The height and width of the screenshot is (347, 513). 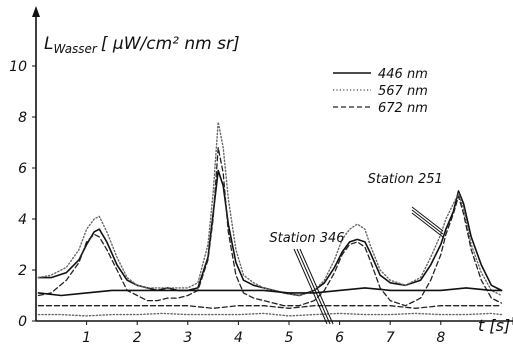 I want to click on x-tick-label: 3, so click(x=187, y=338).